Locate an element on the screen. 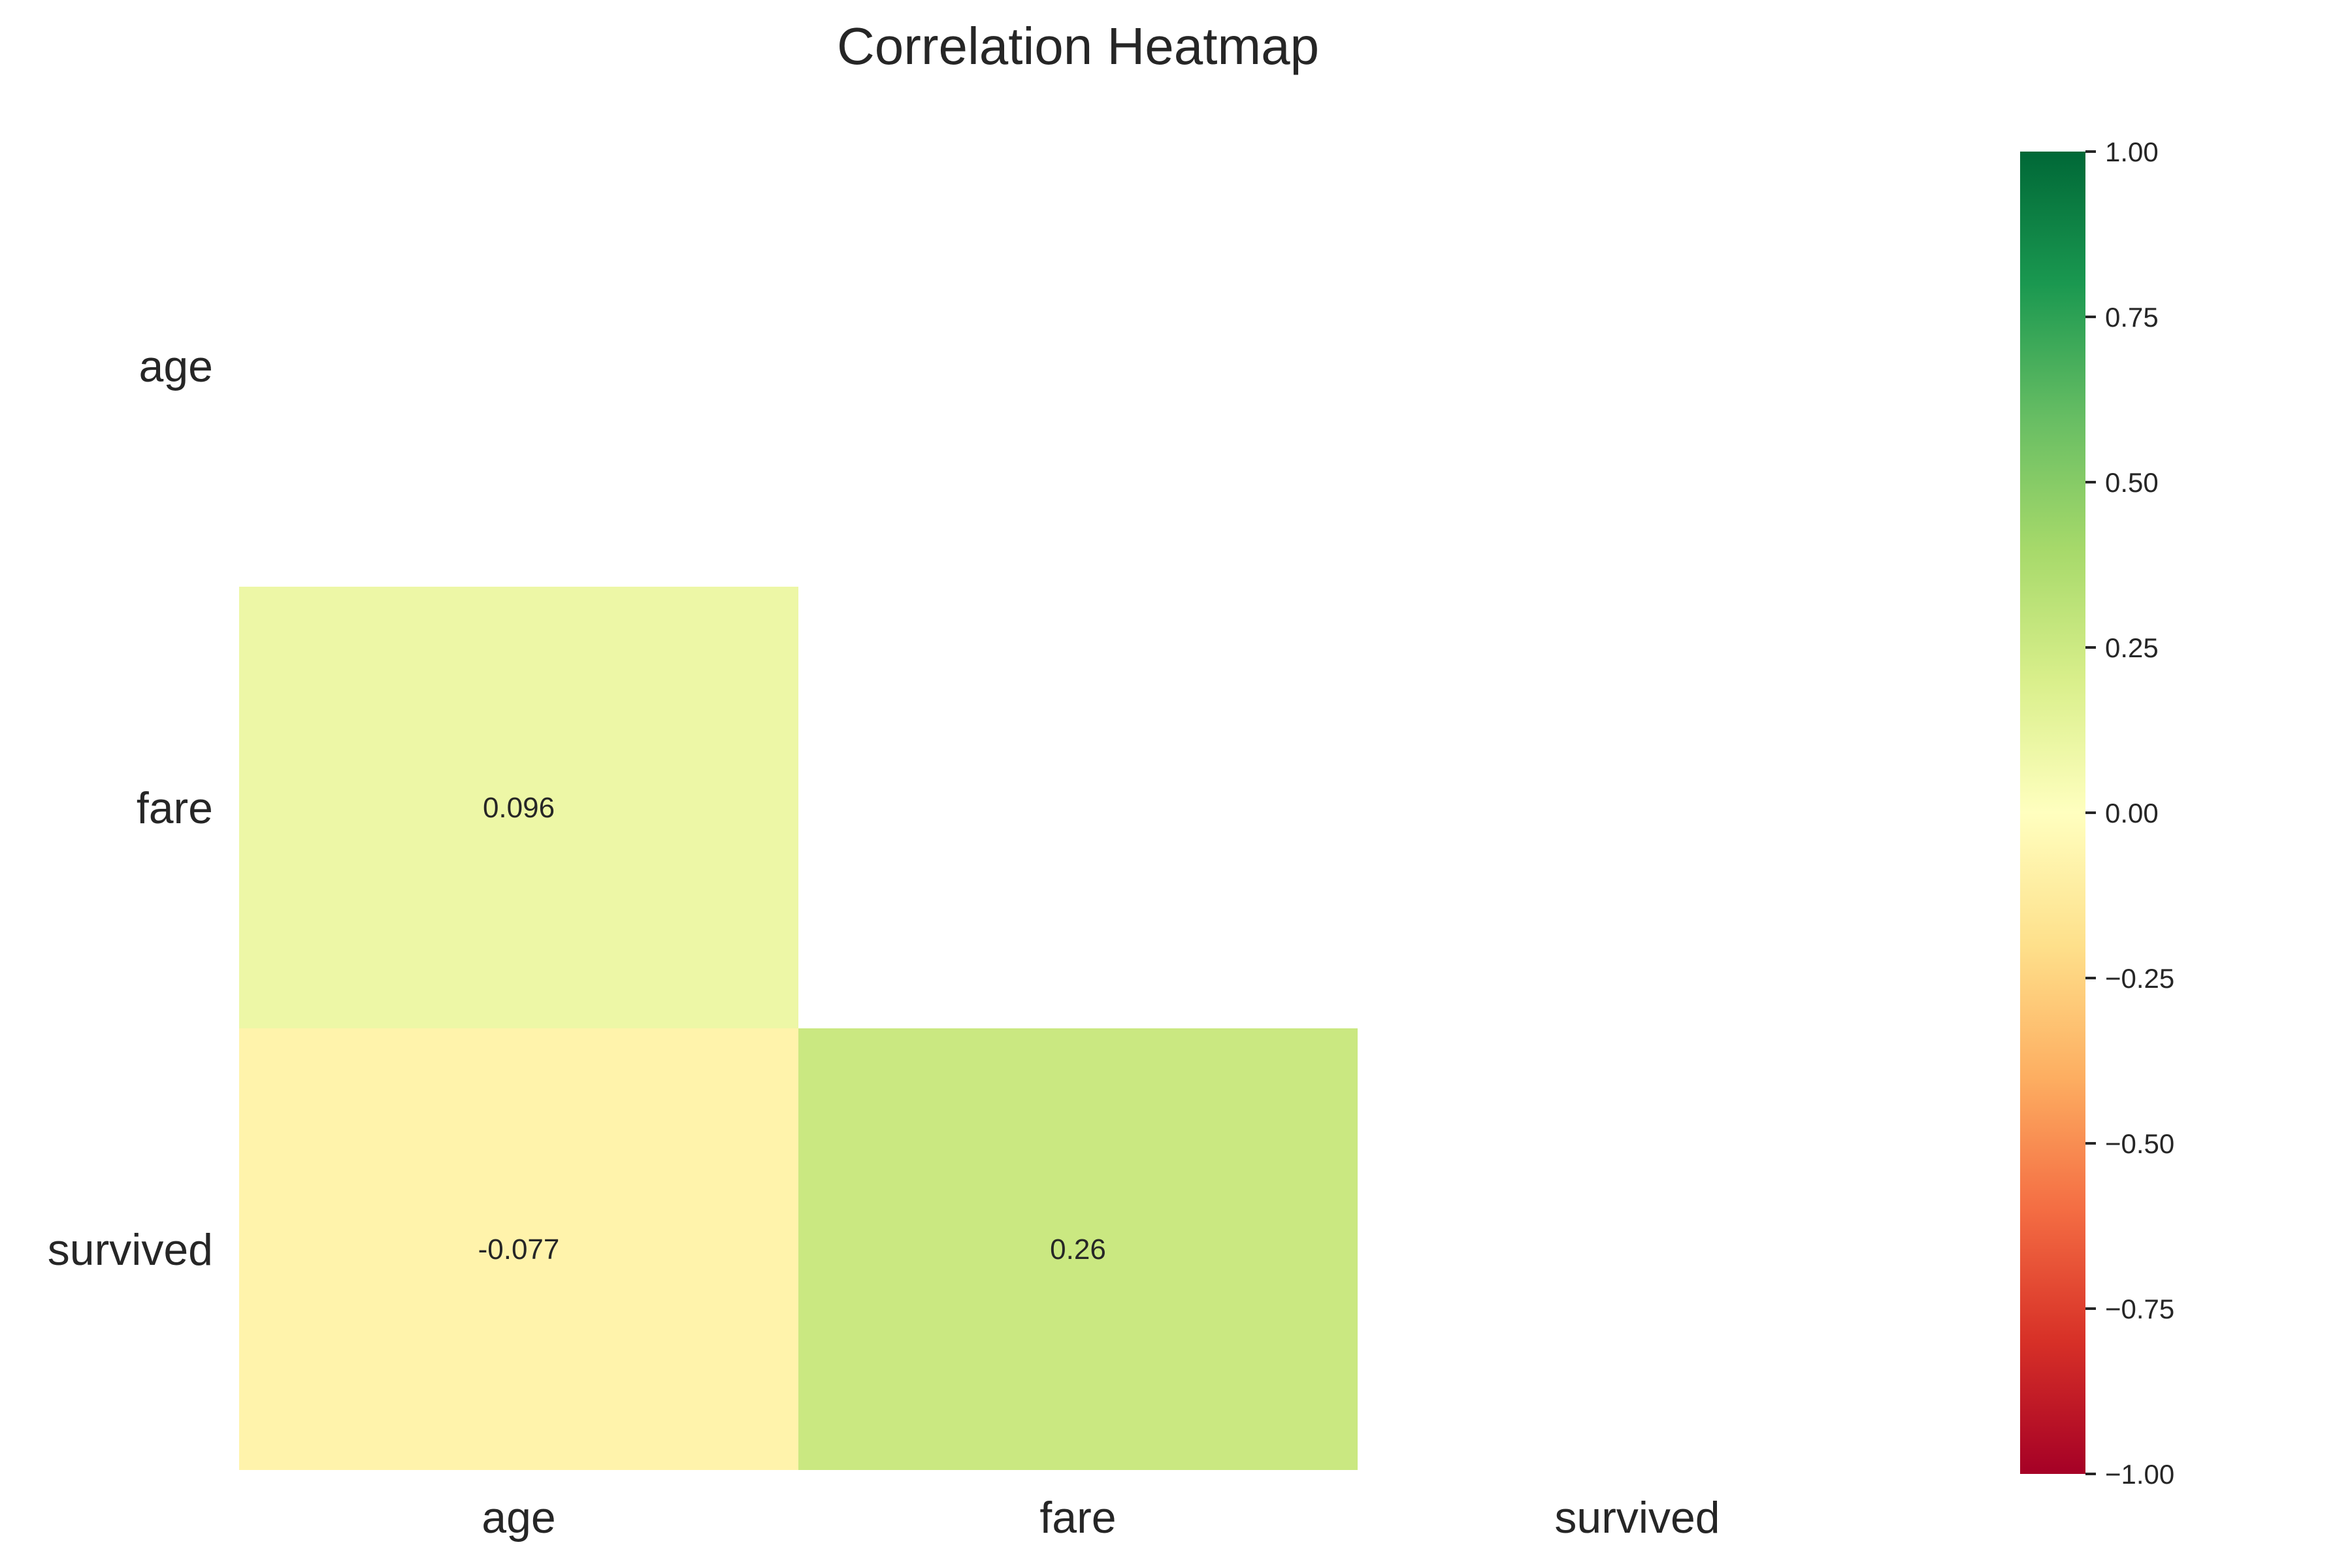  cell-annotation: -0.077 is located at coordinates (519, 1249).